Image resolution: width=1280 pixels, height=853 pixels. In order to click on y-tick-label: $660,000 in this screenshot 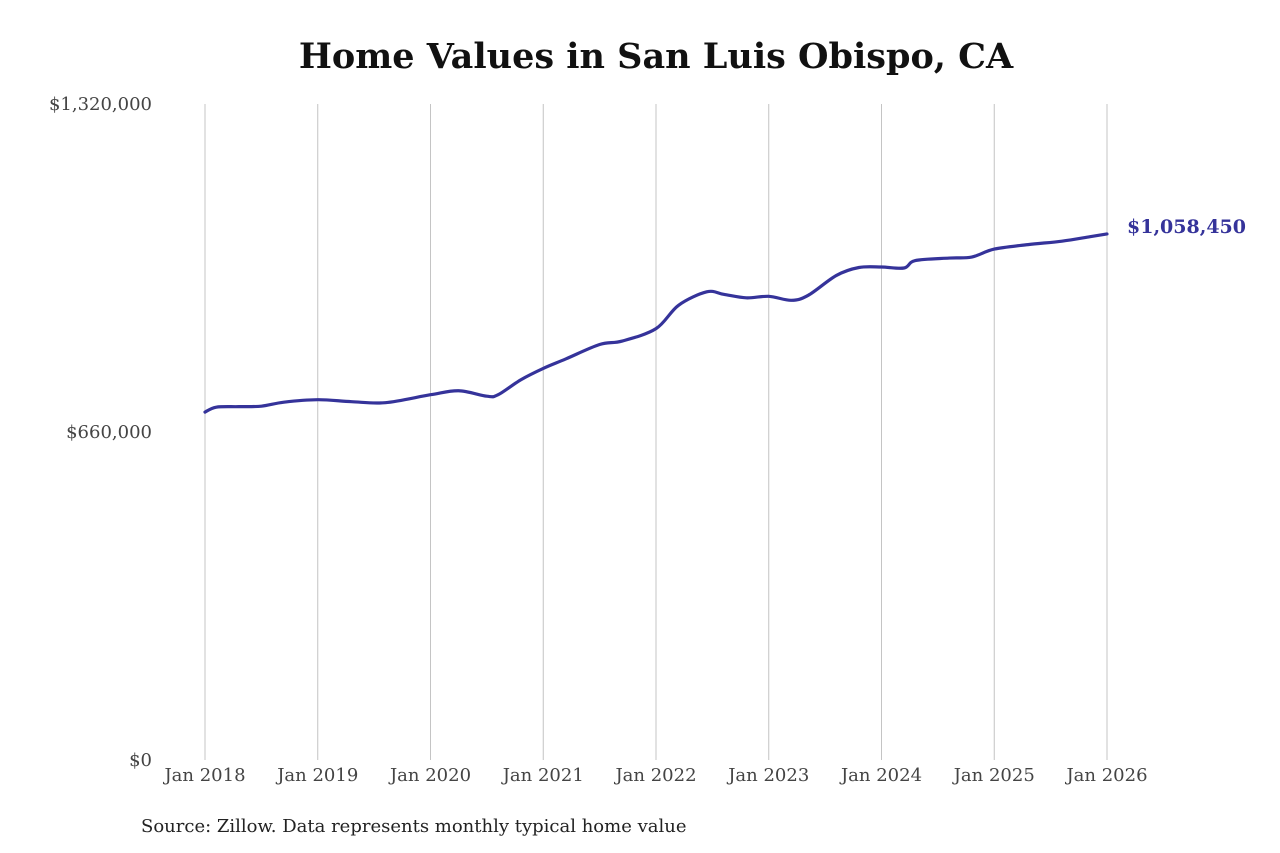, I will do `click(109, 432)`.